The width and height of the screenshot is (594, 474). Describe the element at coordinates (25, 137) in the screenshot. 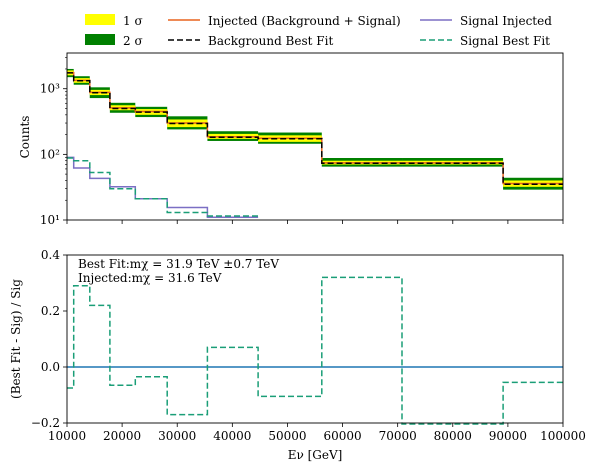

I see `top-ylabel: Counts` at that location.